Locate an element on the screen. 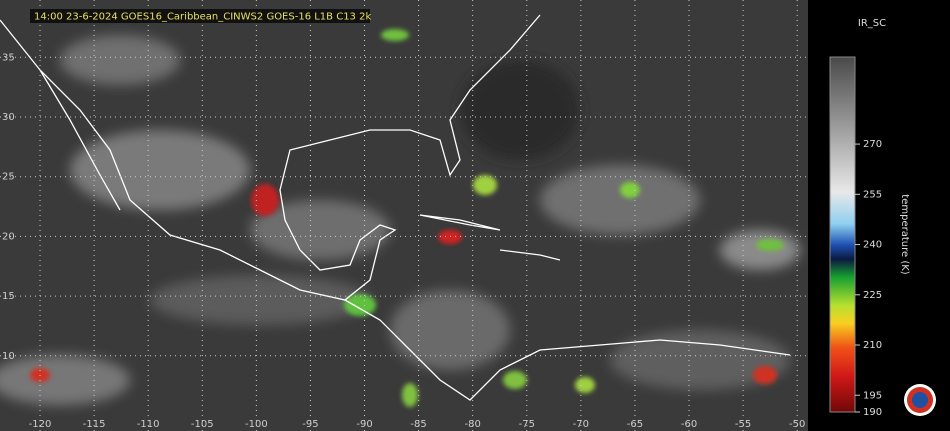  colorbar-panel is located at coordinates (879, 215).